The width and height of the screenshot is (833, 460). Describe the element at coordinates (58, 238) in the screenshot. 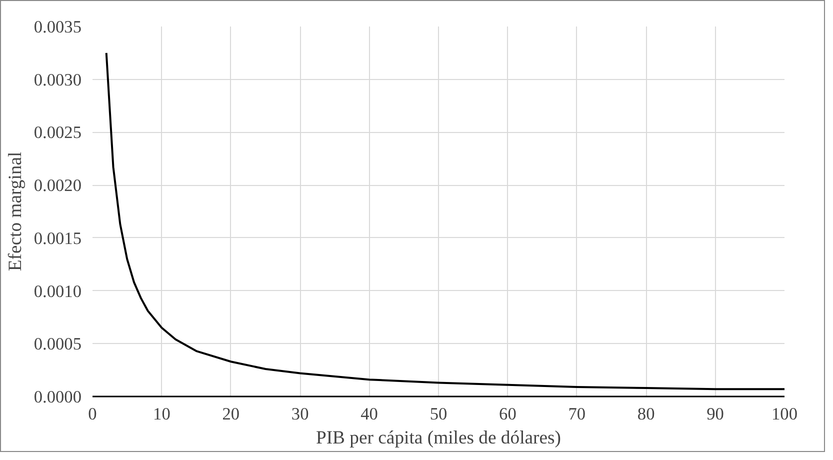

I see `y-tick-label: 0.0015` at that location.